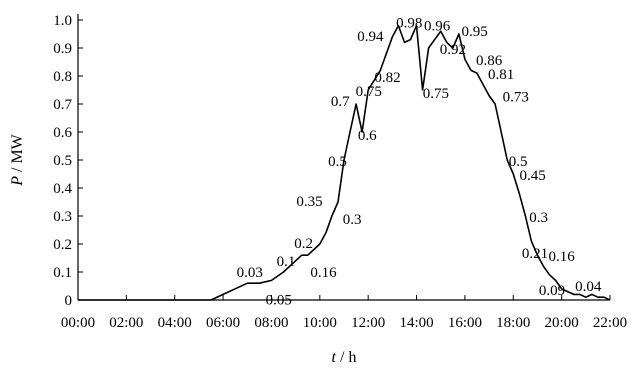  Describe the element at coordinates (62, 133) in the screenshot. I see `y-tick-label: 0.6` at that location.